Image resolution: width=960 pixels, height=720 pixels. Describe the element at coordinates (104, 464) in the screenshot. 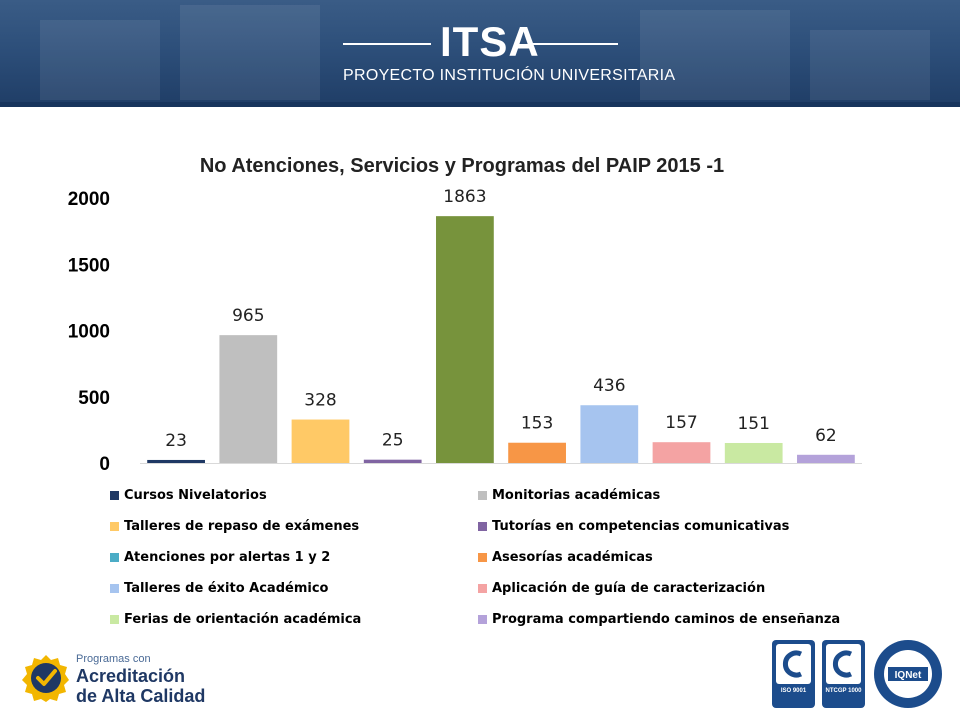

I see `y-tick-label: 0` at that location.